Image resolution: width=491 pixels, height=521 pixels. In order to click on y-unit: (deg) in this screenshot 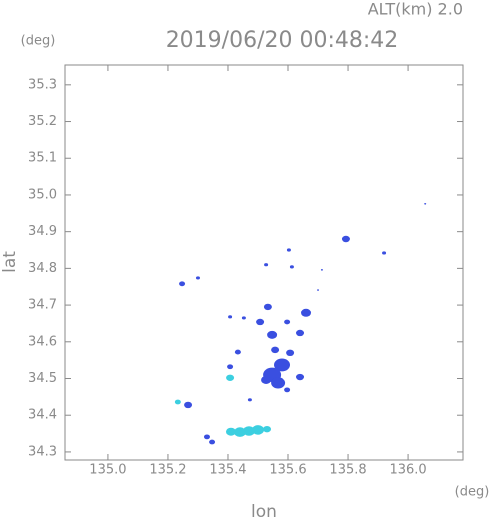, I will do `click(38, 41)`.